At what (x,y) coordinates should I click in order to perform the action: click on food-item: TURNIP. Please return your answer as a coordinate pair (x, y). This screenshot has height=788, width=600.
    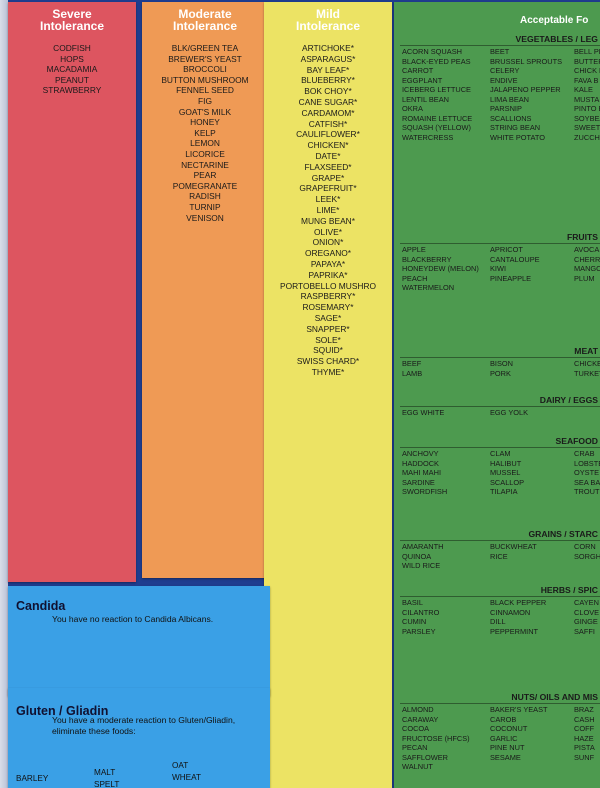
    Looking at the image, I should click on (205, 206).